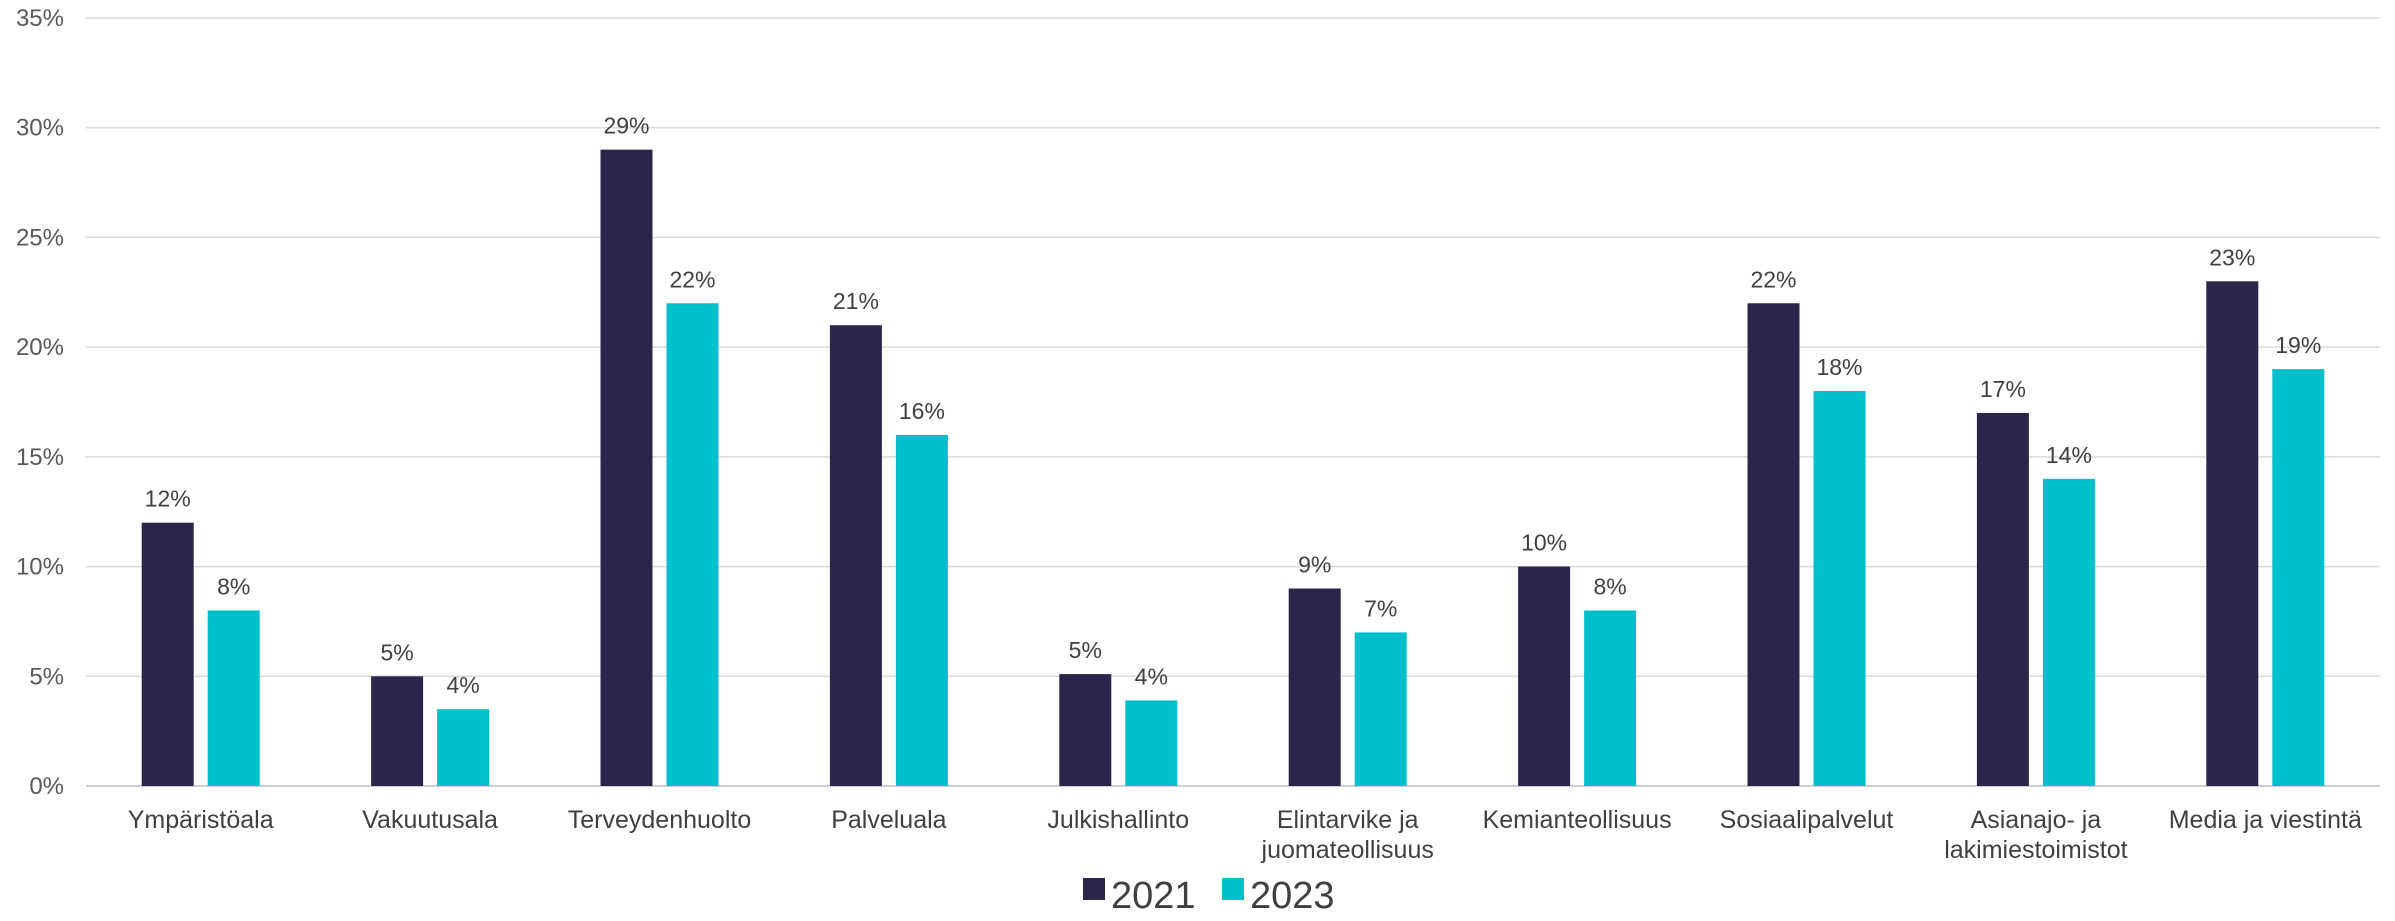 Image resolution: width=2395 pixels, height=921 pixels. What do you see at coordinates (1118, 820) in the screenshot?
I see `category-label: Julkishallinto` at bounding box center [1118, 820].